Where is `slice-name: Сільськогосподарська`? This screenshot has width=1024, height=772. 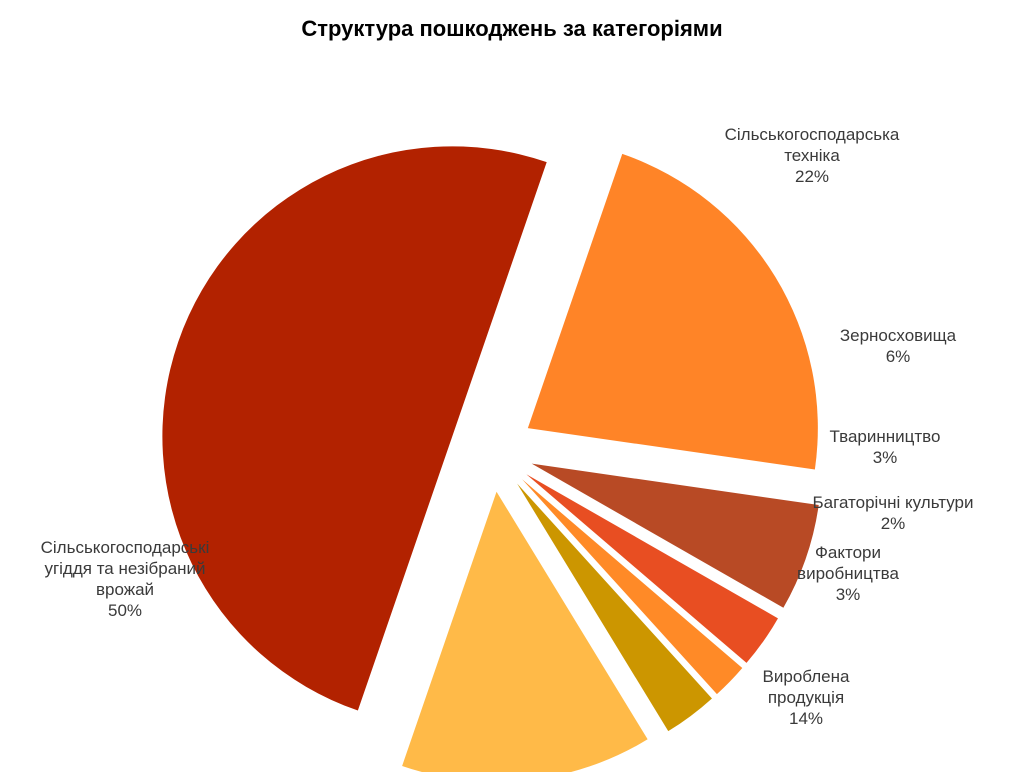
slice-name: Сільськогосподарська is located at coordinates (812, 134).